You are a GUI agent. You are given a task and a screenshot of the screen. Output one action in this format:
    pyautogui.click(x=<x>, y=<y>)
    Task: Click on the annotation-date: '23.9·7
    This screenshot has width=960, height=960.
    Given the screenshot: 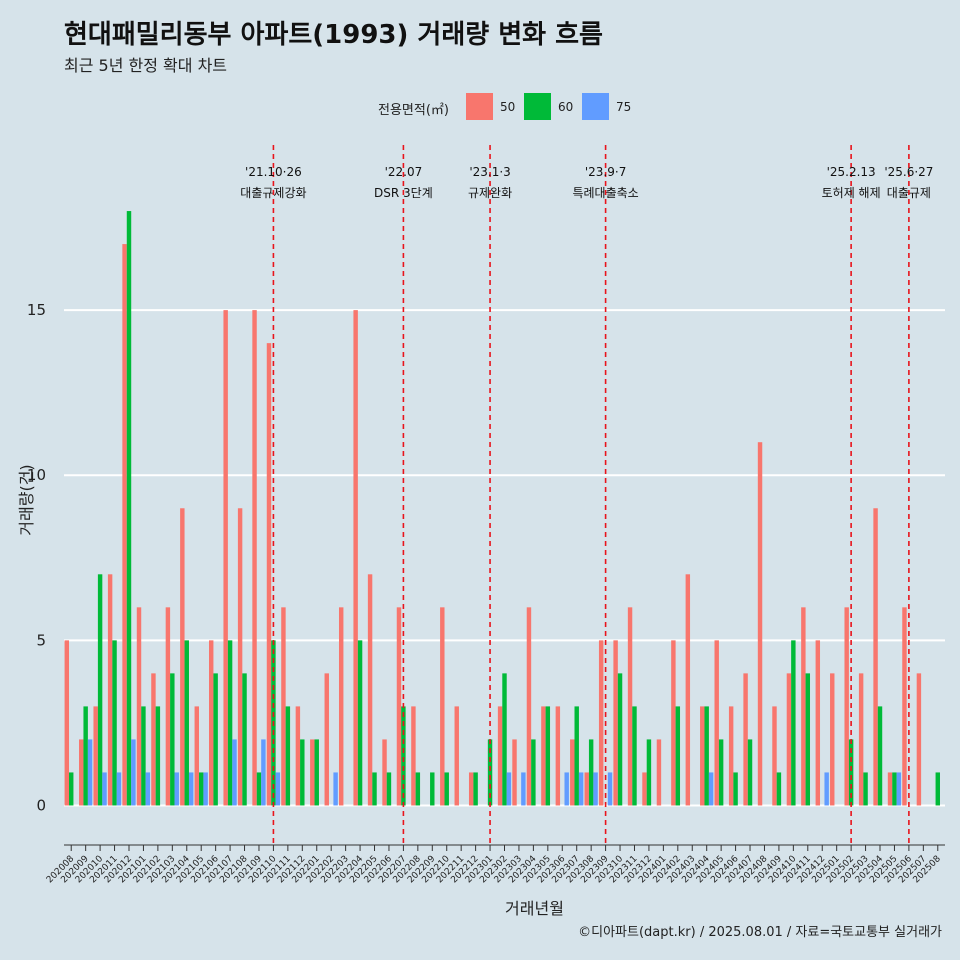 What is the action you would take?
    pyautogui.click(x=605, y=172)
    